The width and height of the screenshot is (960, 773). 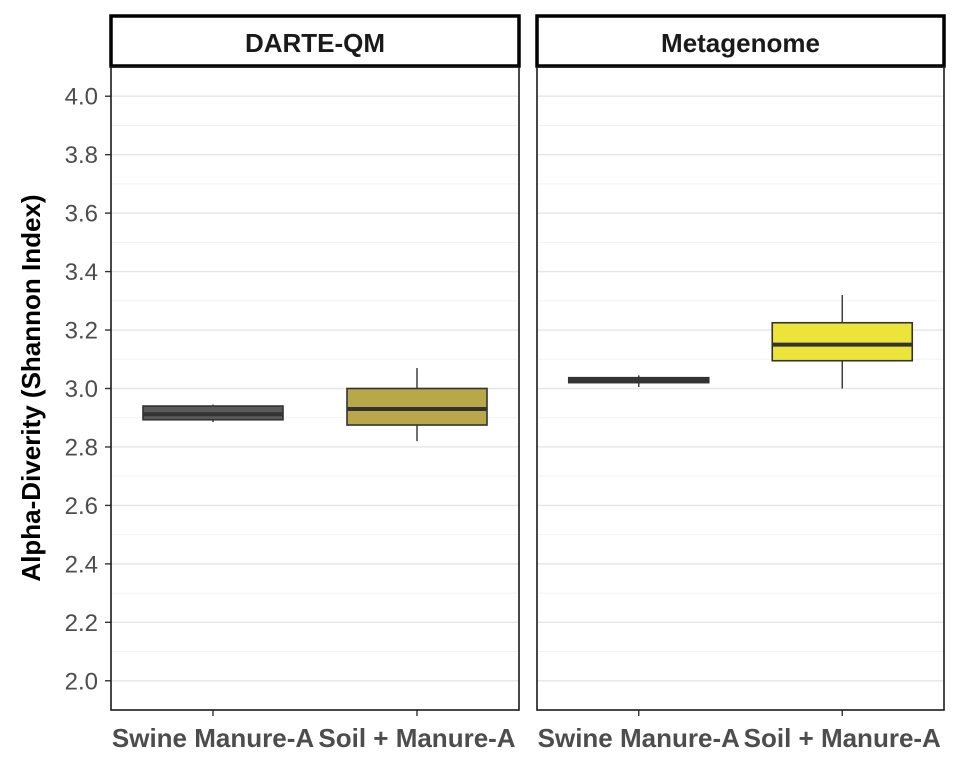 What do you see at coordinates (81, 272) in the screenshot?
I see `y-tick-label: 3.4` at bounding box center [81, 272].